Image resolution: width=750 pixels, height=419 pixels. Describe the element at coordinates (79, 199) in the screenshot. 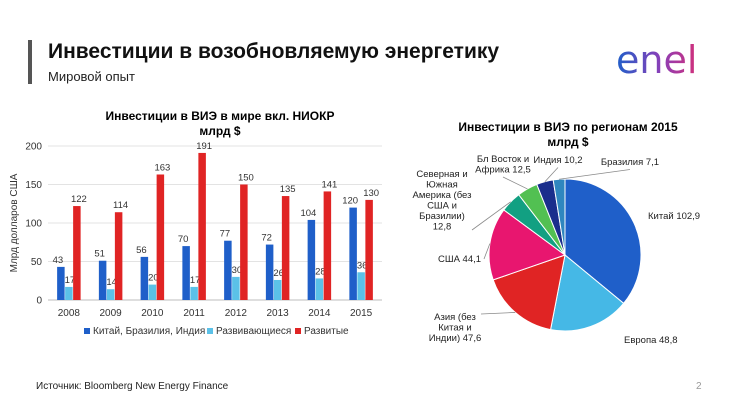

I see `bar-value-label: 122` at that location.